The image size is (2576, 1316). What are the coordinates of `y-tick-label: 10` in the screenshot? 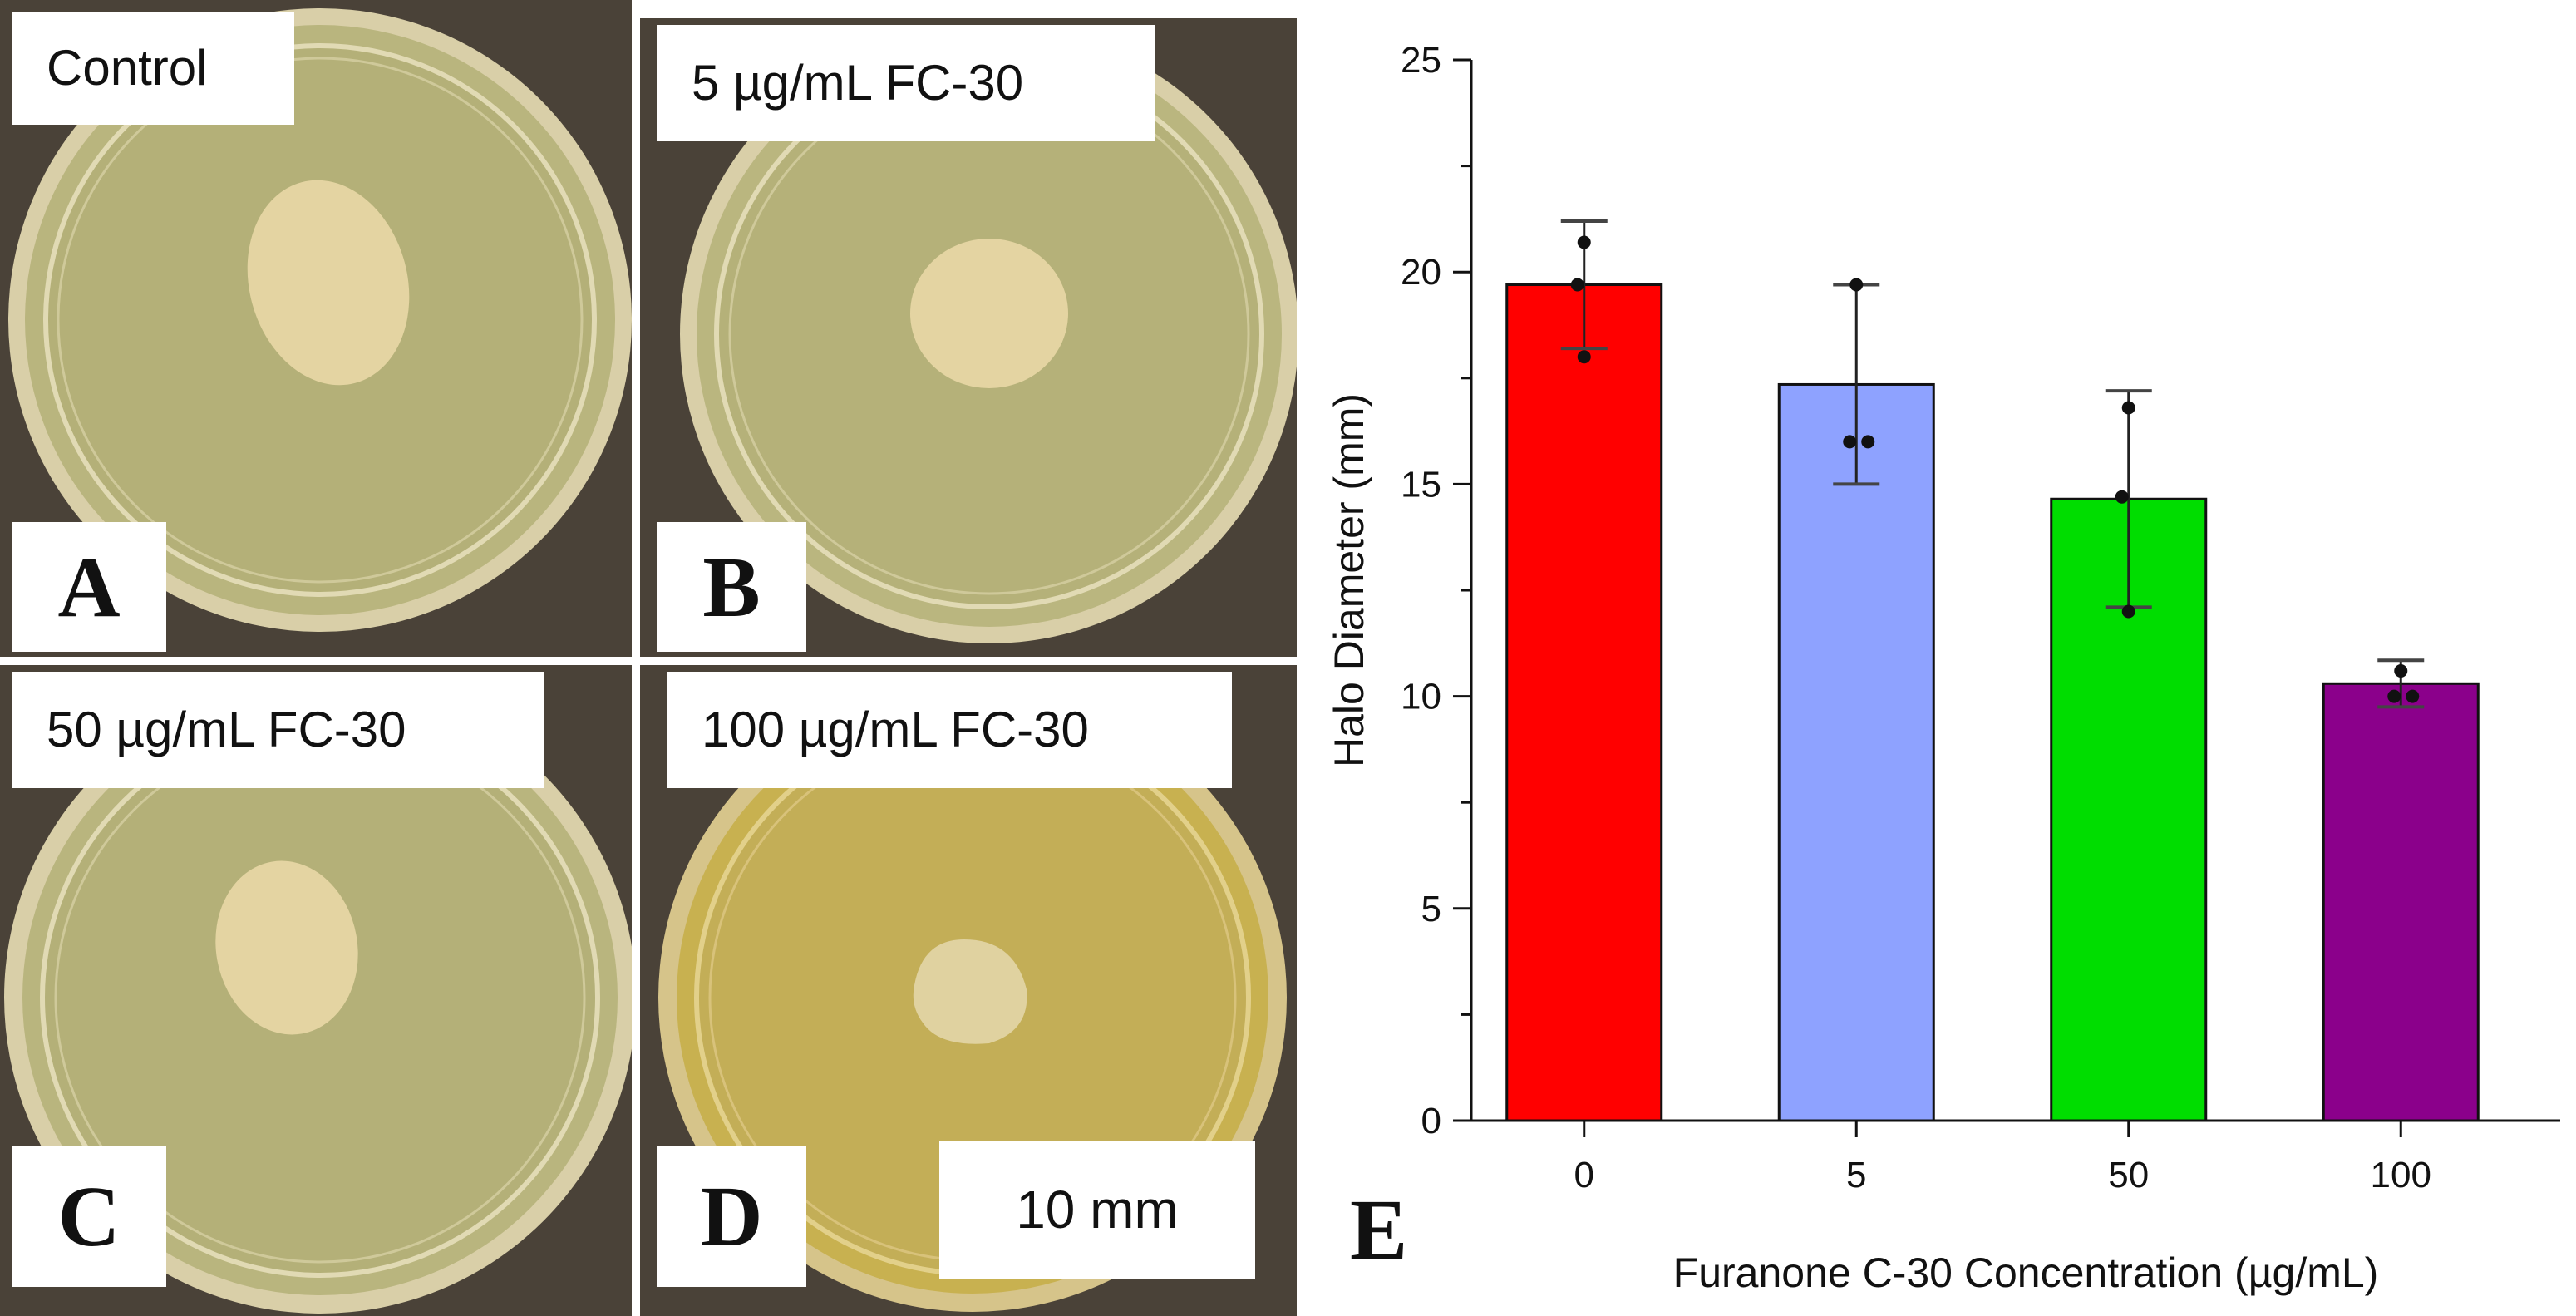 It's located at (1421, 697).